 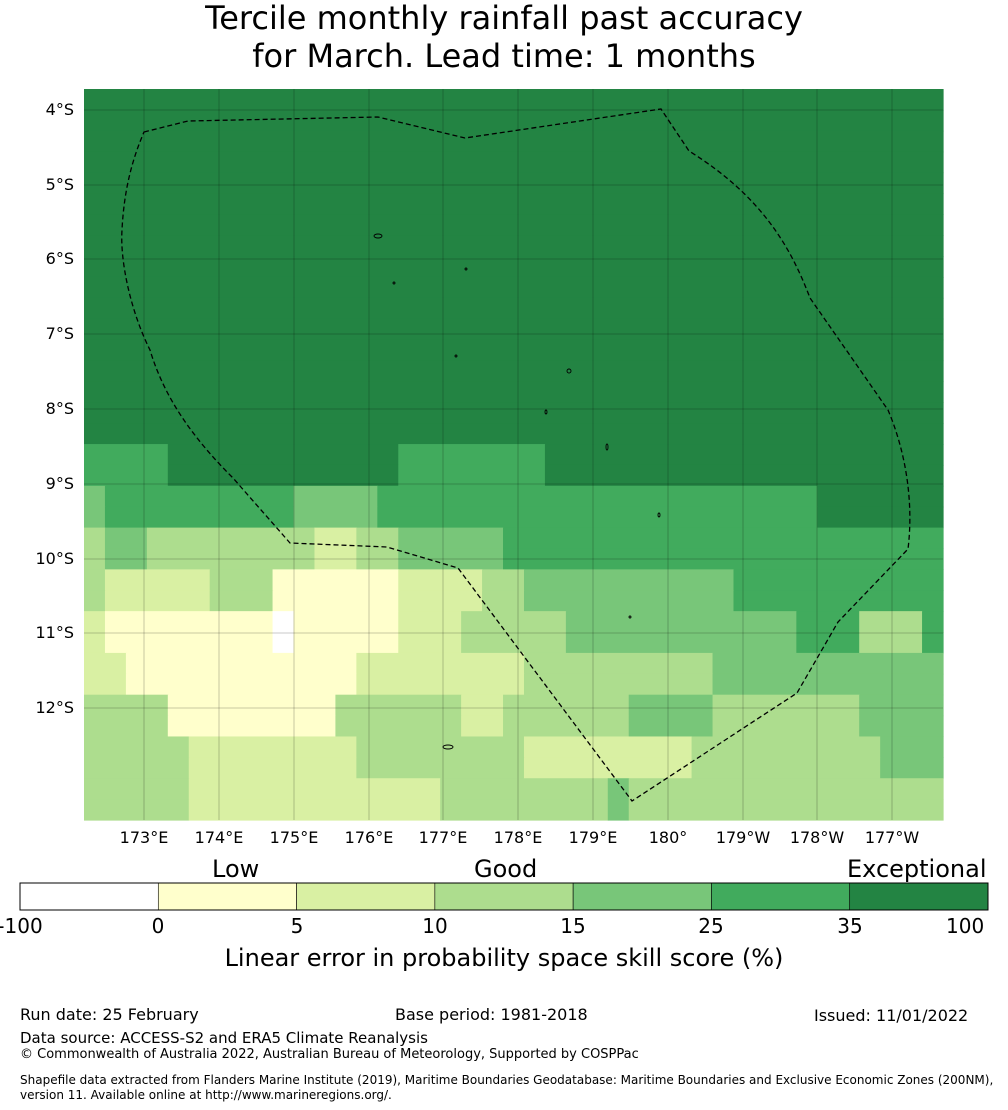 I want to click on colorbar-tick: -100, so click(x=21, y=926).